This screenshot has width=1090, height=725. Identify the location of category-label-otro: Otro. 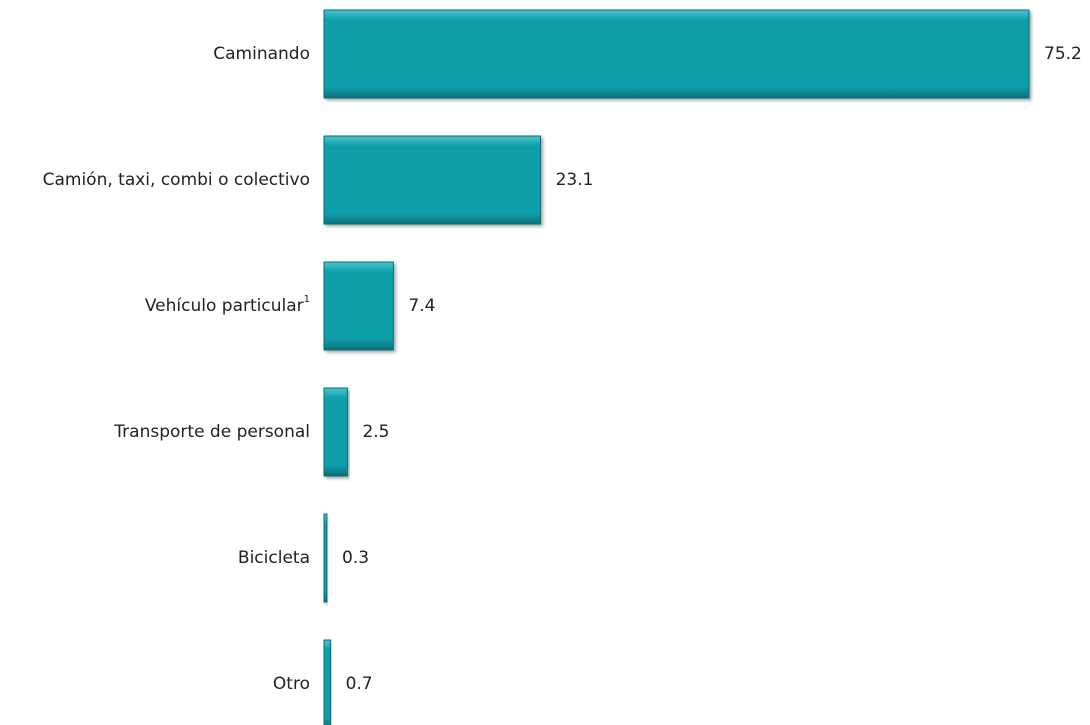
(291, 684).